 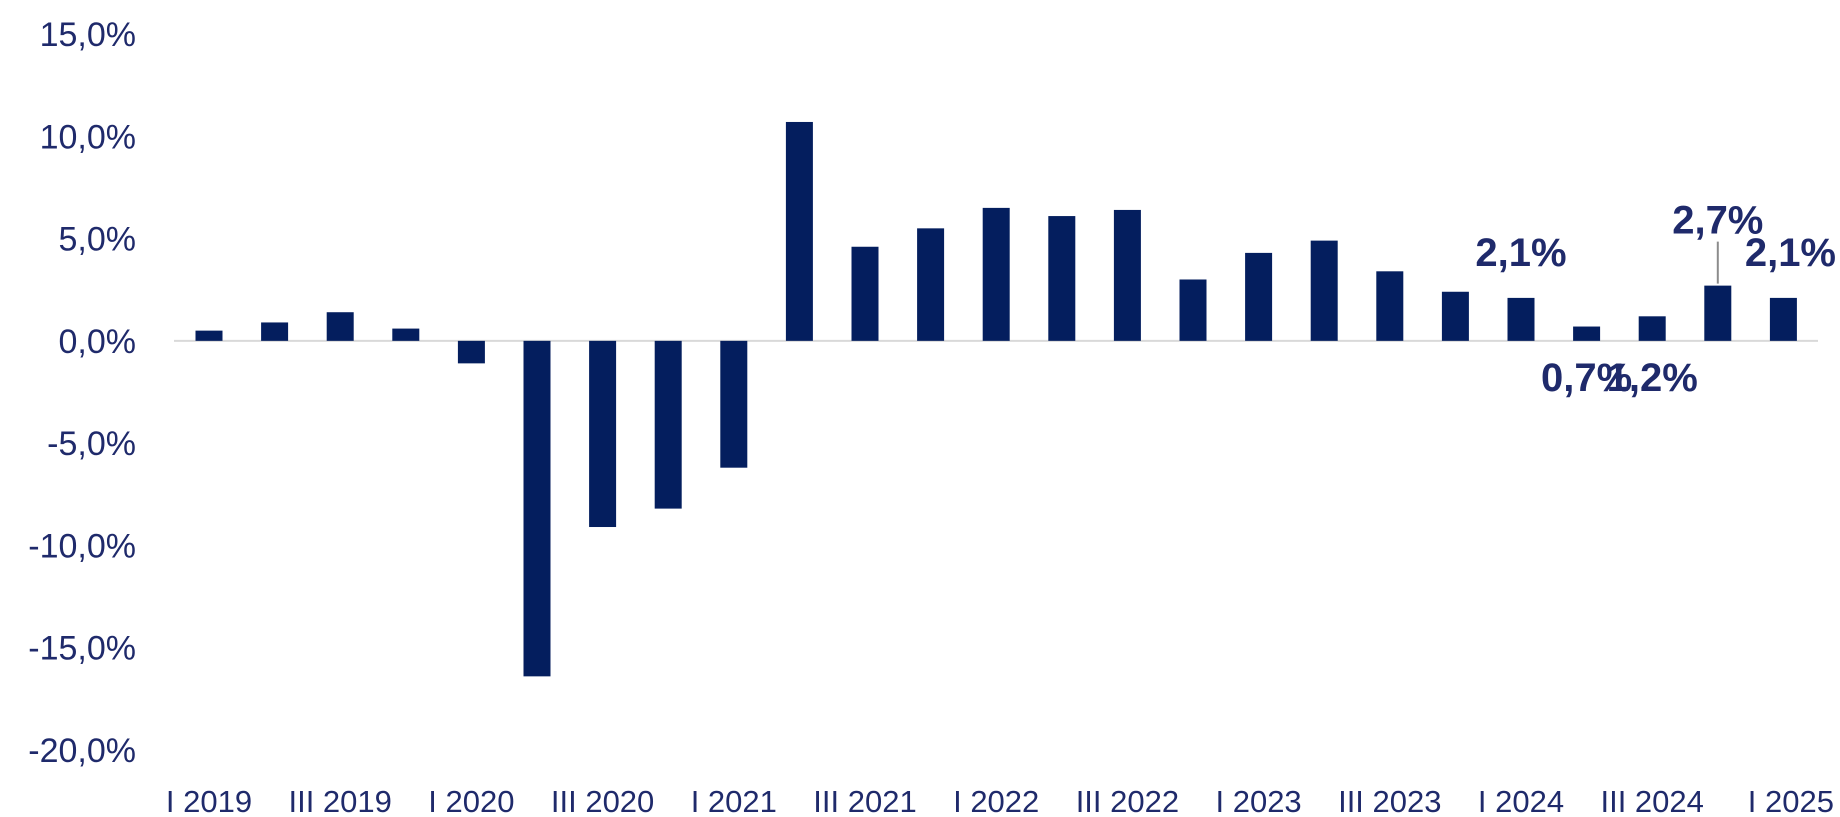 What do you see at coordinates (209, 800) in the screenshot?
I see `x-tick-label: I 2019` at bounding box center [209, 800].